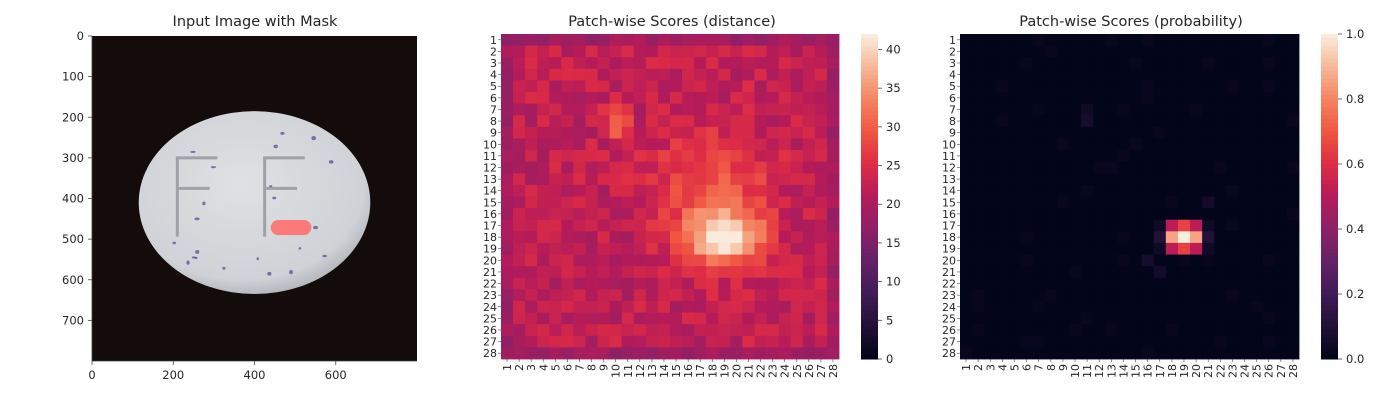 The height and width of the screenshot is (400, 1400). What do you see at coordinates (173, 375) in the screenshot?
I see `image-x-tick-label: 200` at bounding box center [173, 375].